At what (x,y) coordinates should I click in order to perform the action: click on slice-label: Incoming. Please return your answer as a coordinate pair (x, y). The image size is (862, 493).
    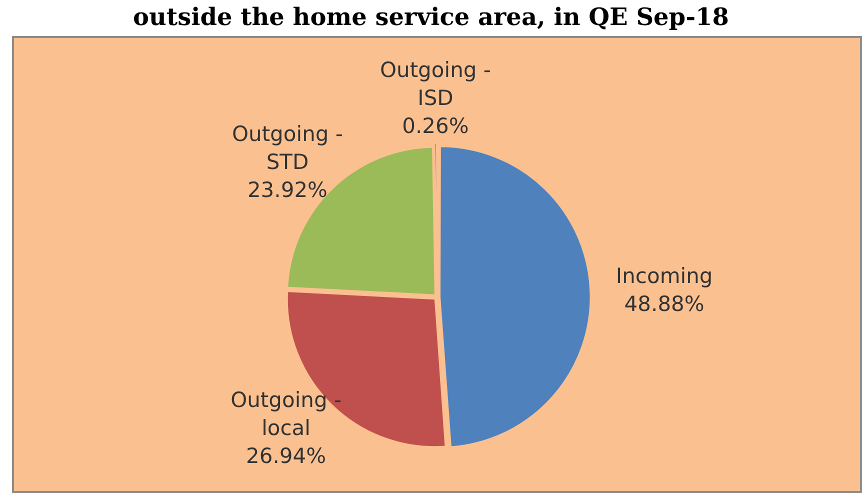
    Looking at the image, I should click on (664, 276).